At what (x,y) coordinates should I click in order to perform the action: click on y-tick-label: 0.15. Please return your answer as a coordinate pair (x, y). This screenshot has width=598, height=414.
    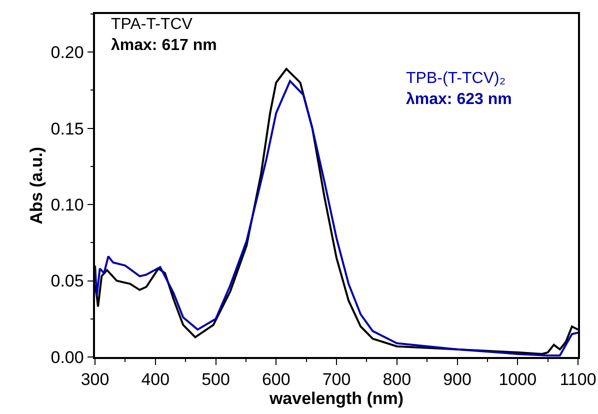
    Looking at the image, I should click on (67, 128).